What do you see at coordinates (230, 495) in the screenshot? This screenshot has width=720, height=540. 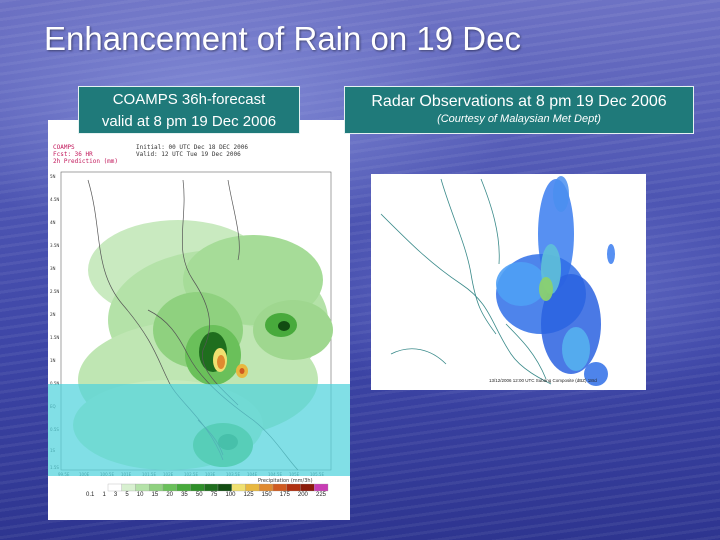 I see `legend-value: 100` at bounding box center [230, 495].